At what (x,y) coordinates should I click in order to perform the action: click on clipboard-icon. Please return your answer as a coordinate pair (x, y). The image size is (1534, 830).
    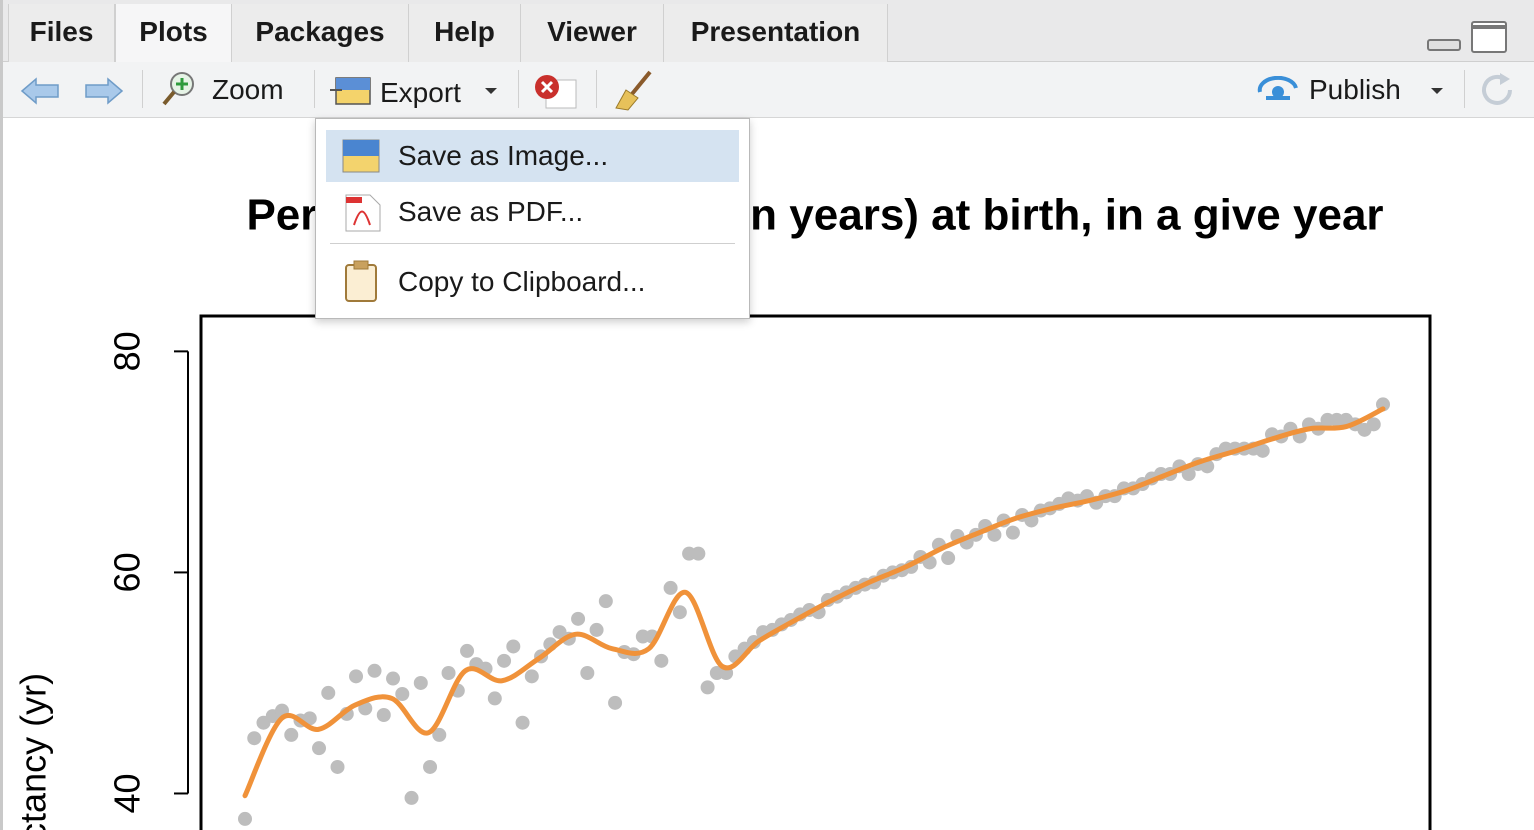
    Looking at the image, I should click on (361, 281).